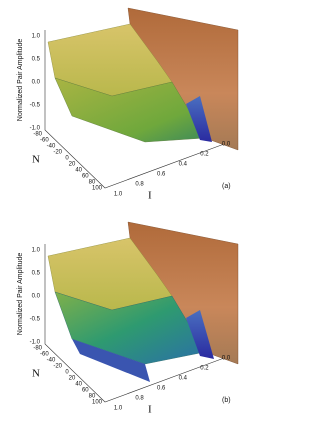 This screenshot has height=428, width=320. Describe the element at coordinates (226, 186) in the screenshot. I see `panel-label: (a)` at that location.